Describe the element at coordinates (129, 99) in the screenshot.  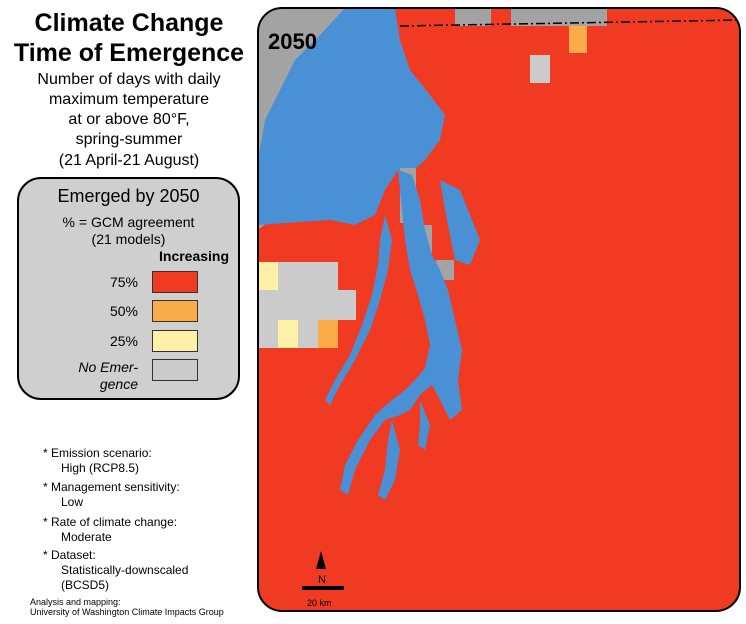
I see `subtitle-line: maximum temperature` at that location.